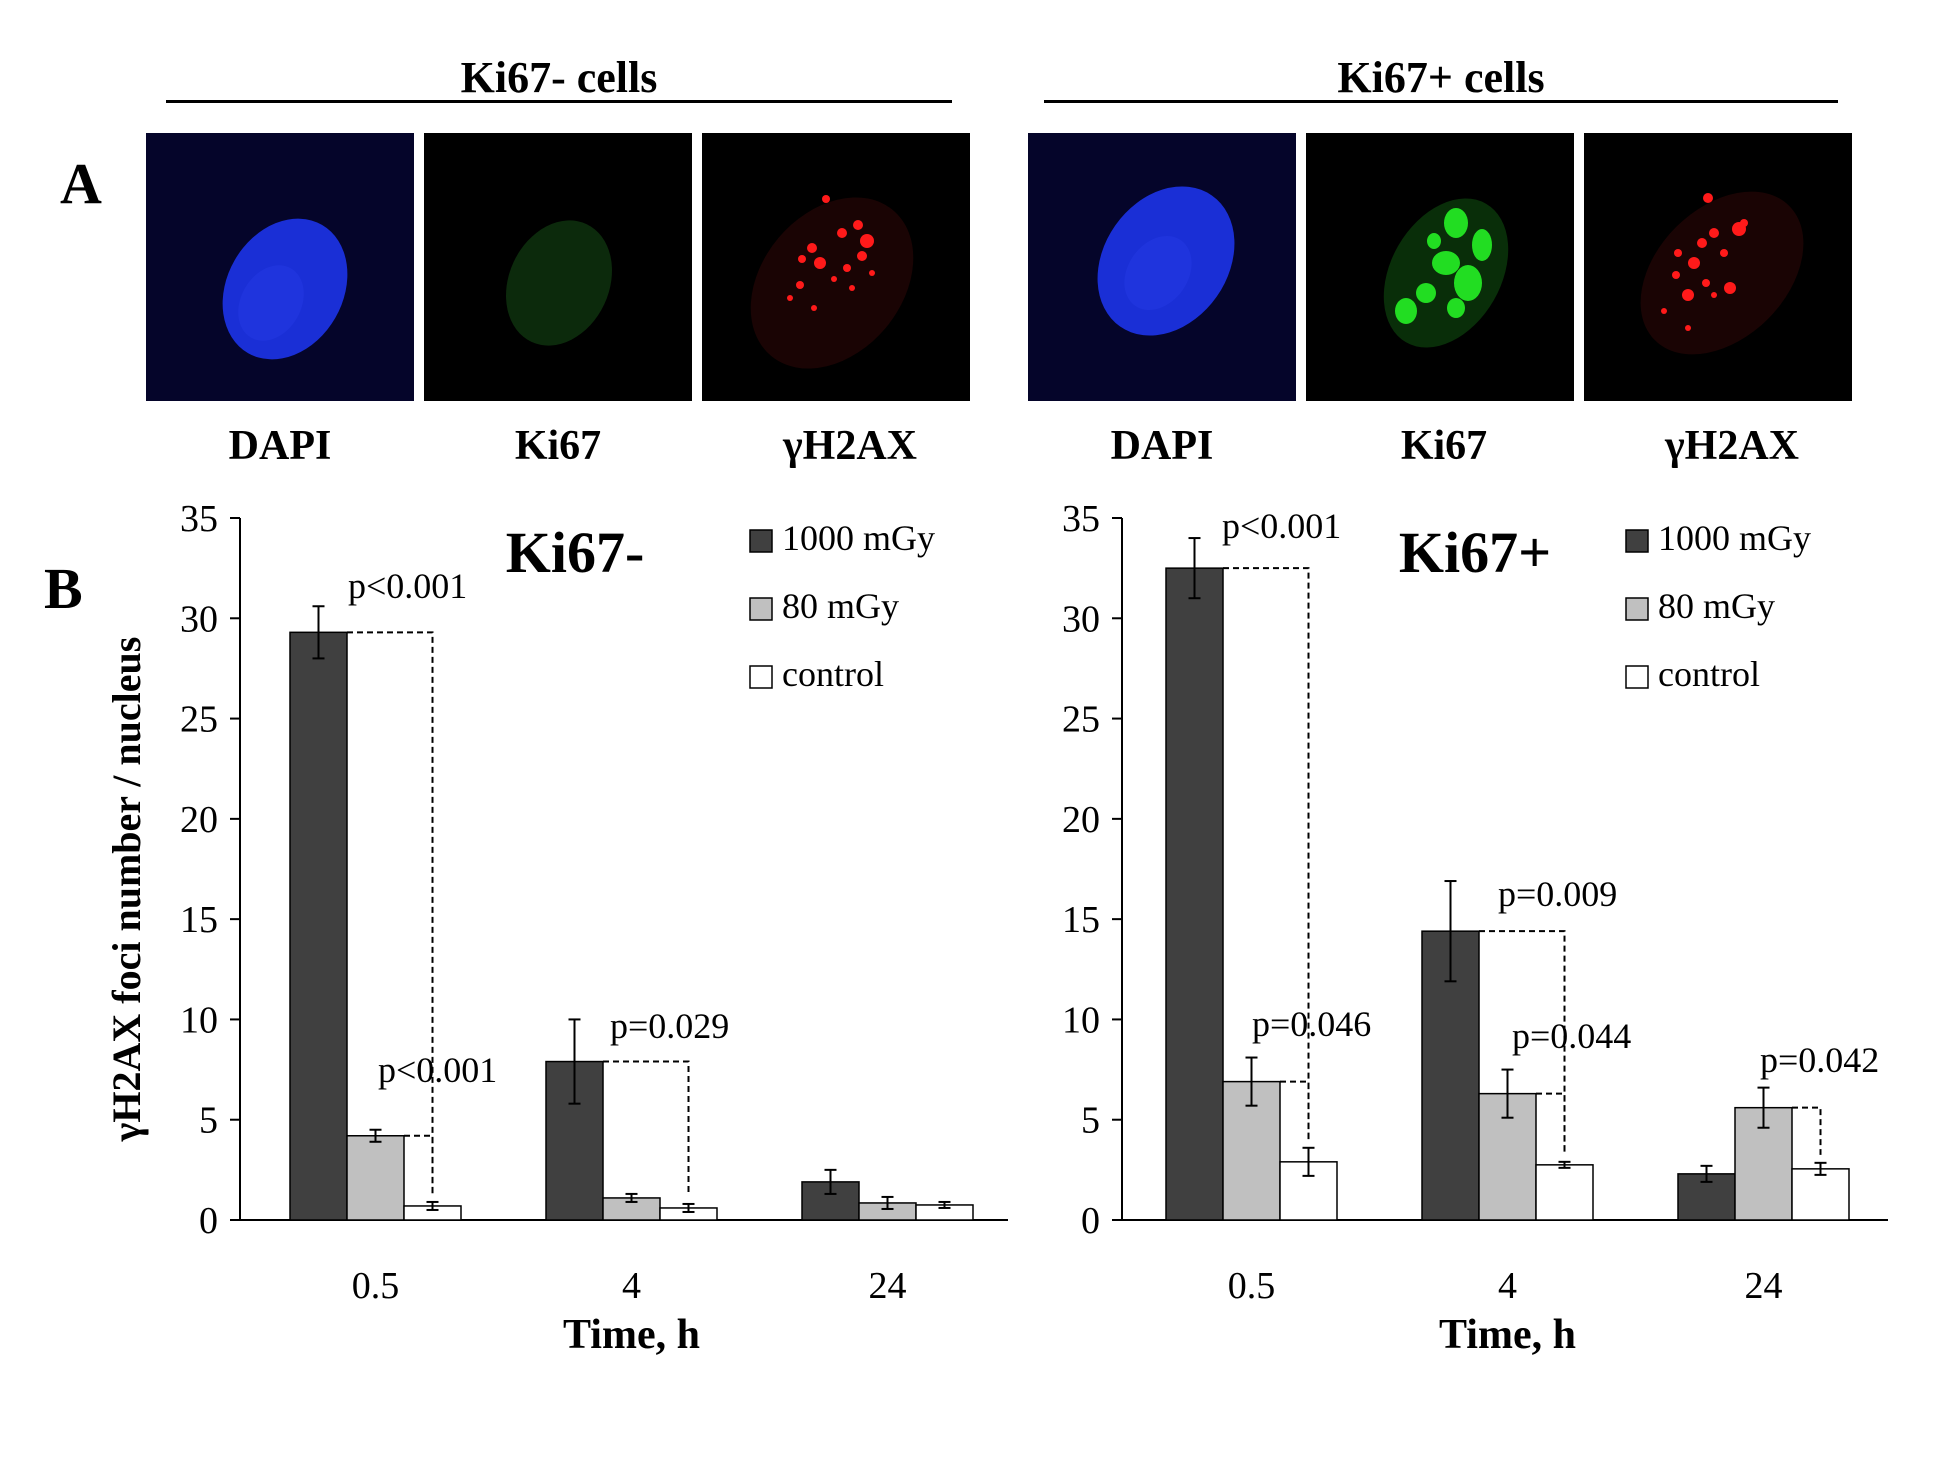  Describe the element at coordinates (126, 890) in the screenshot. I see `y-axis-label: γH2AX foci number / nucleus` at that location.